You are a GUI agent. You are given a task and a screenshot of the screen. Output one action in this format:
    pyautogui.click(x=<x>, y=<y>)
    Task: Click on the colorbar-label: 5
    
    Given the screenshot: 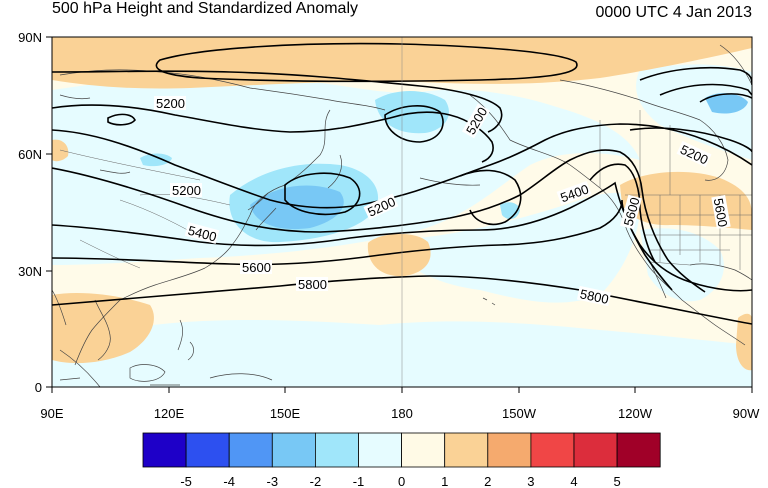 What is the action you would take?
    pyautogui.click(x=616, y=481)
    